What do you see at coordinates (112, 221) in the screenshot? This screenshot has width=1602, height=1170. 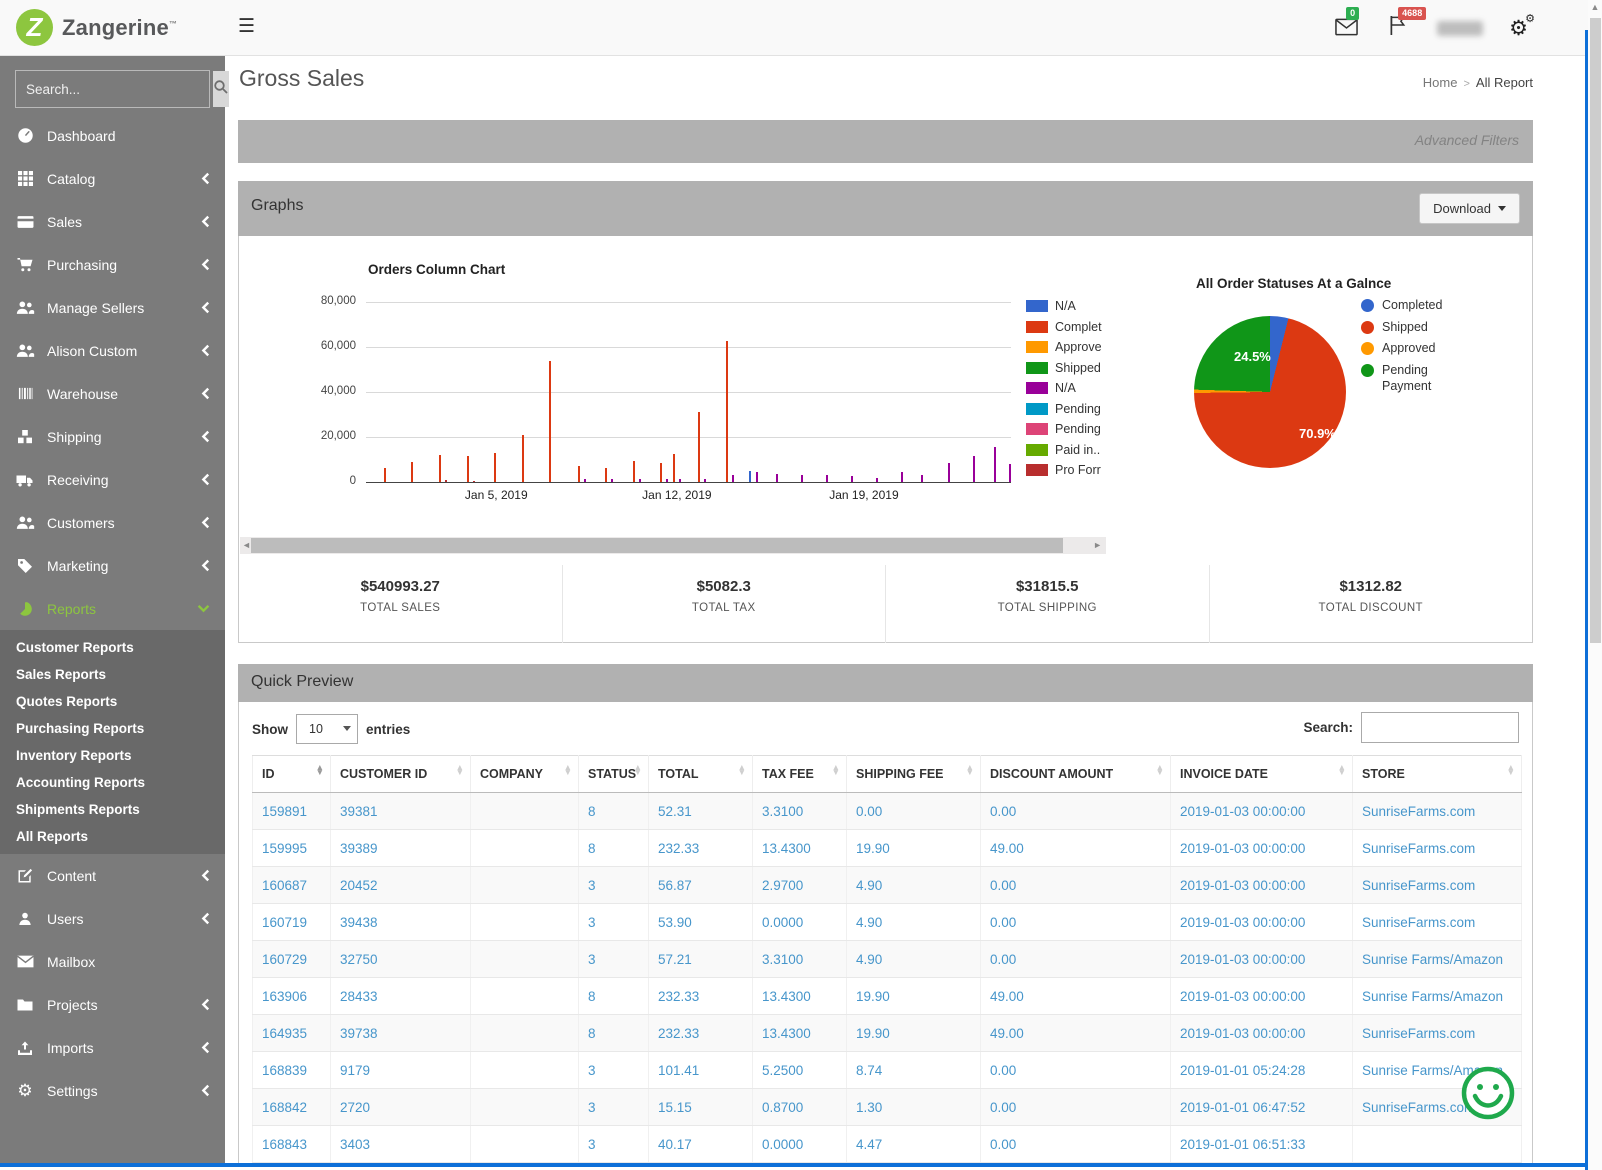 I see `sidebar-item-sales: Sales` at bounding box center [112, 221].